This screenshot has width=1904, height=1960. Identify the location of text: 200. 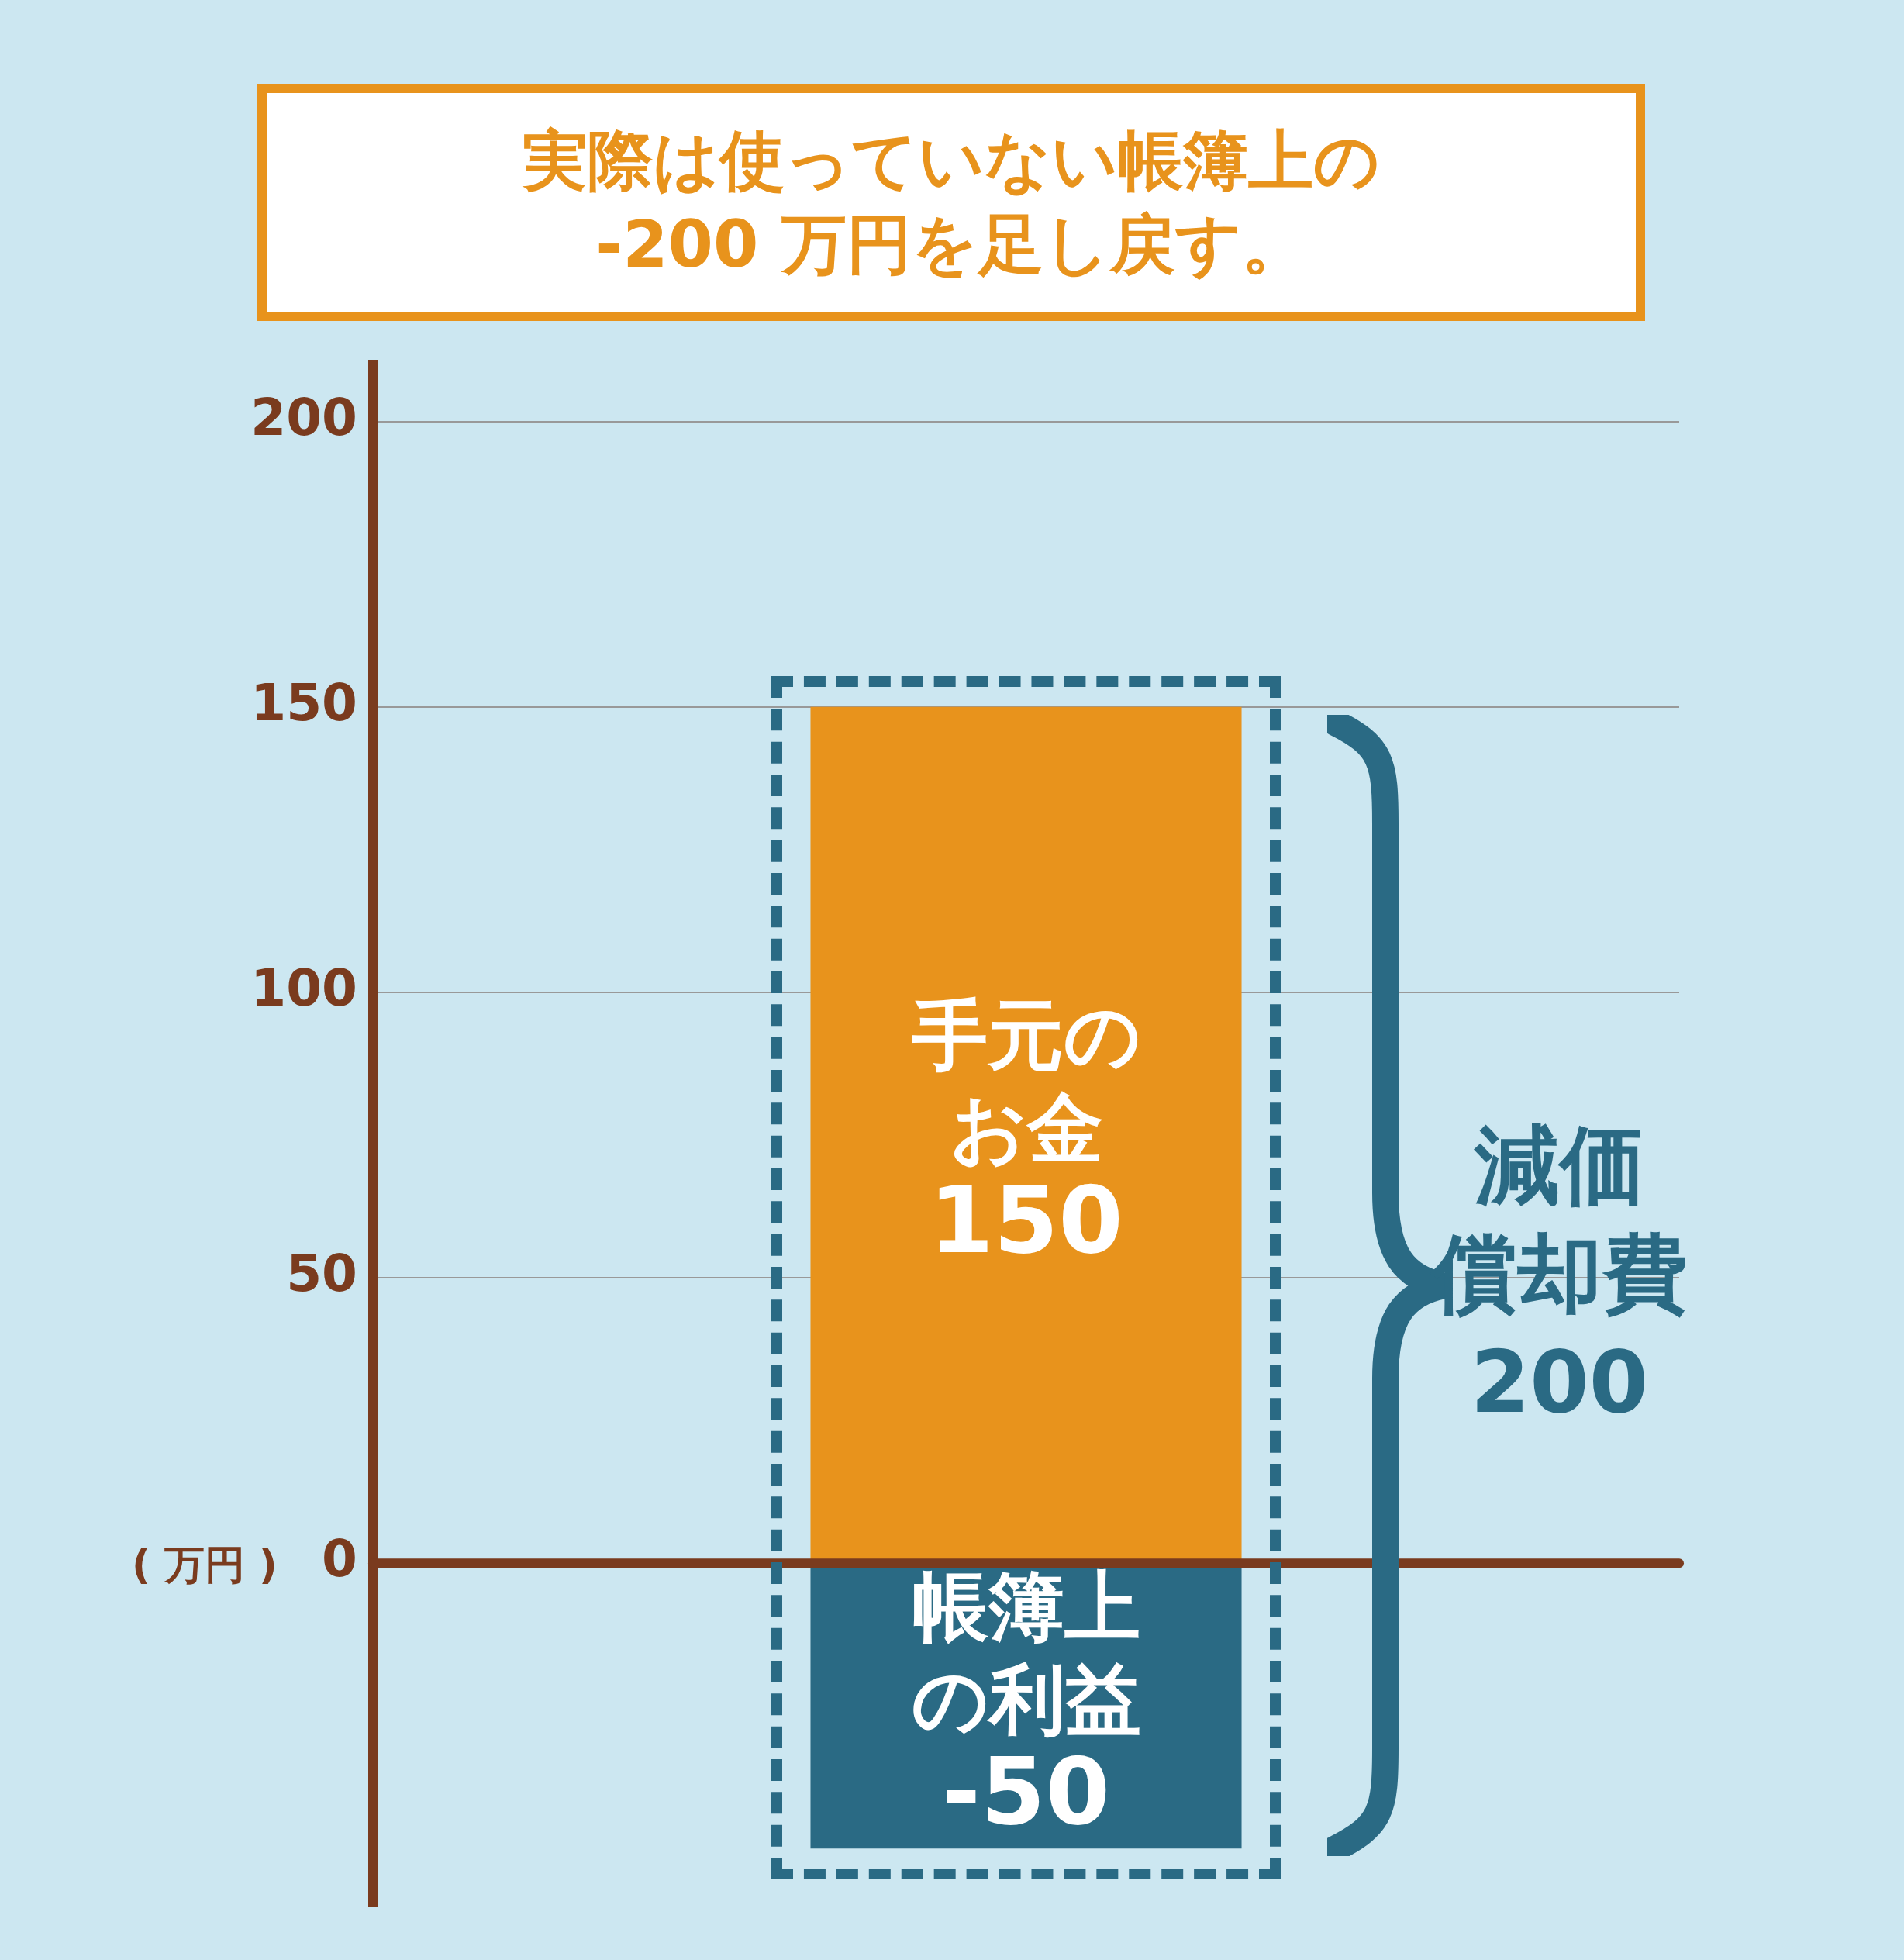
(1559, 1383).